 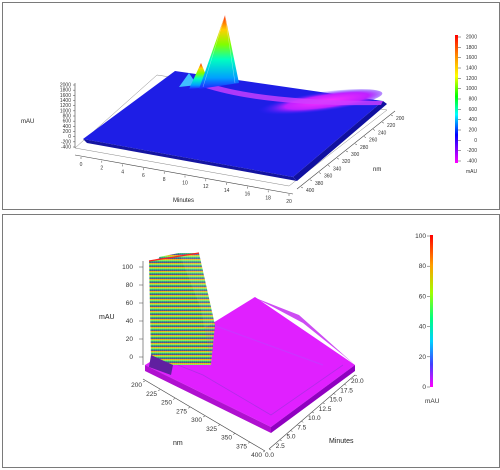 I want to click on z-tick-label: 60, so click(x=130, y=303).